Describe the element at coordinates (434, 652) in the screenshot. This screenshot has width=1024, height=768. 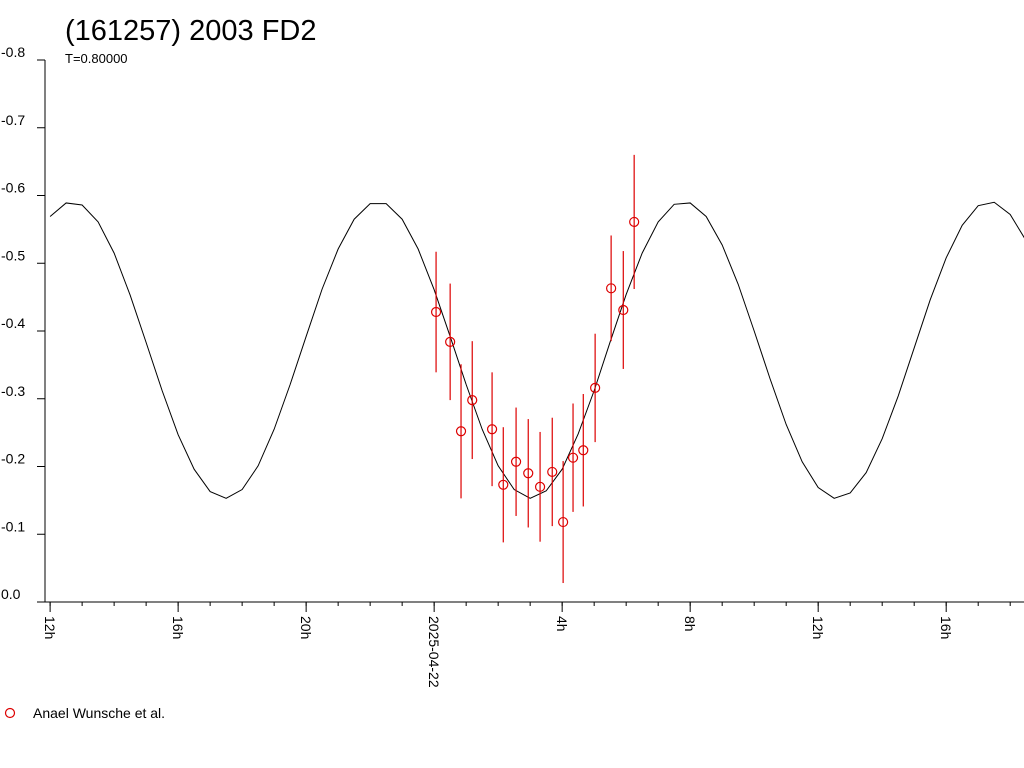
I see `x-tick-label: 2025-04-22` at that location.